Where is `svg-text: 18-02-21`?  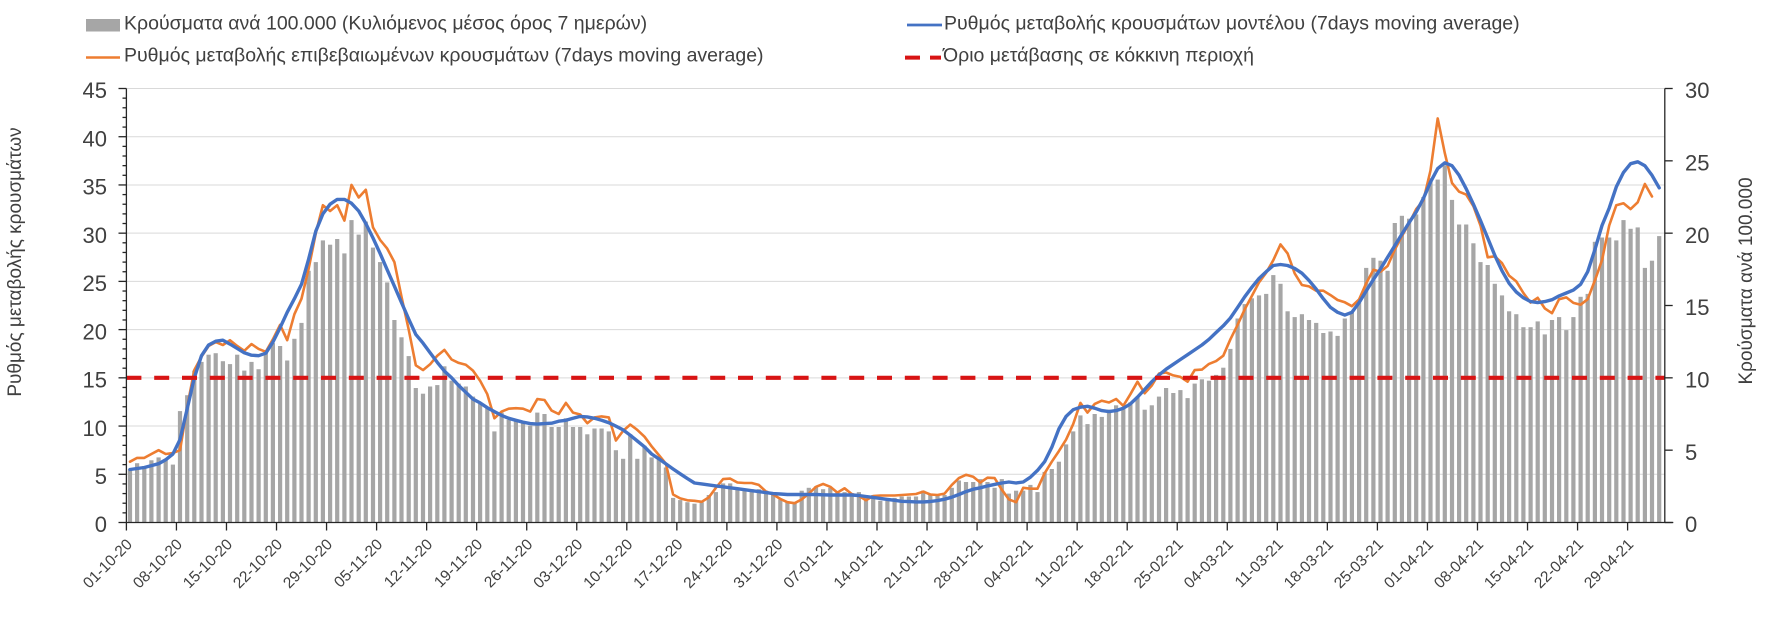
svg-text: 18-02-21 is located at coordinates (1109, 564).